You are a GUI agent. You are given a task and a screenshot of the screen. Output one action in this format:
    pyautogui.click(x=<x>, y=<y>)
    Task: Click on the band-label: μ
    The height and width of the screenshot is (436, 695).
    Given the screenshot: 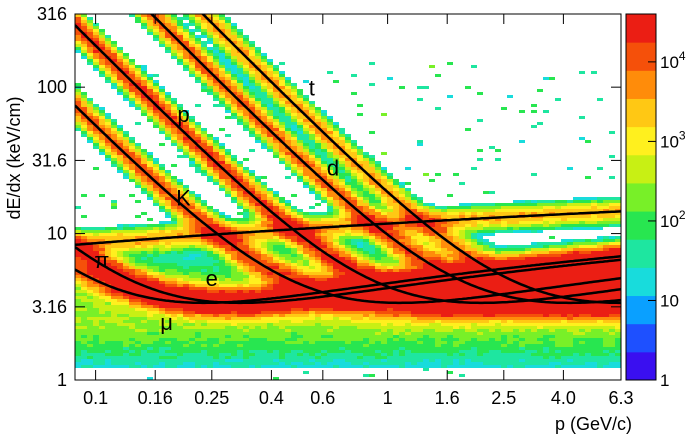 What is the action you would take?
    pyautogui.click(x=166, y=322)
    